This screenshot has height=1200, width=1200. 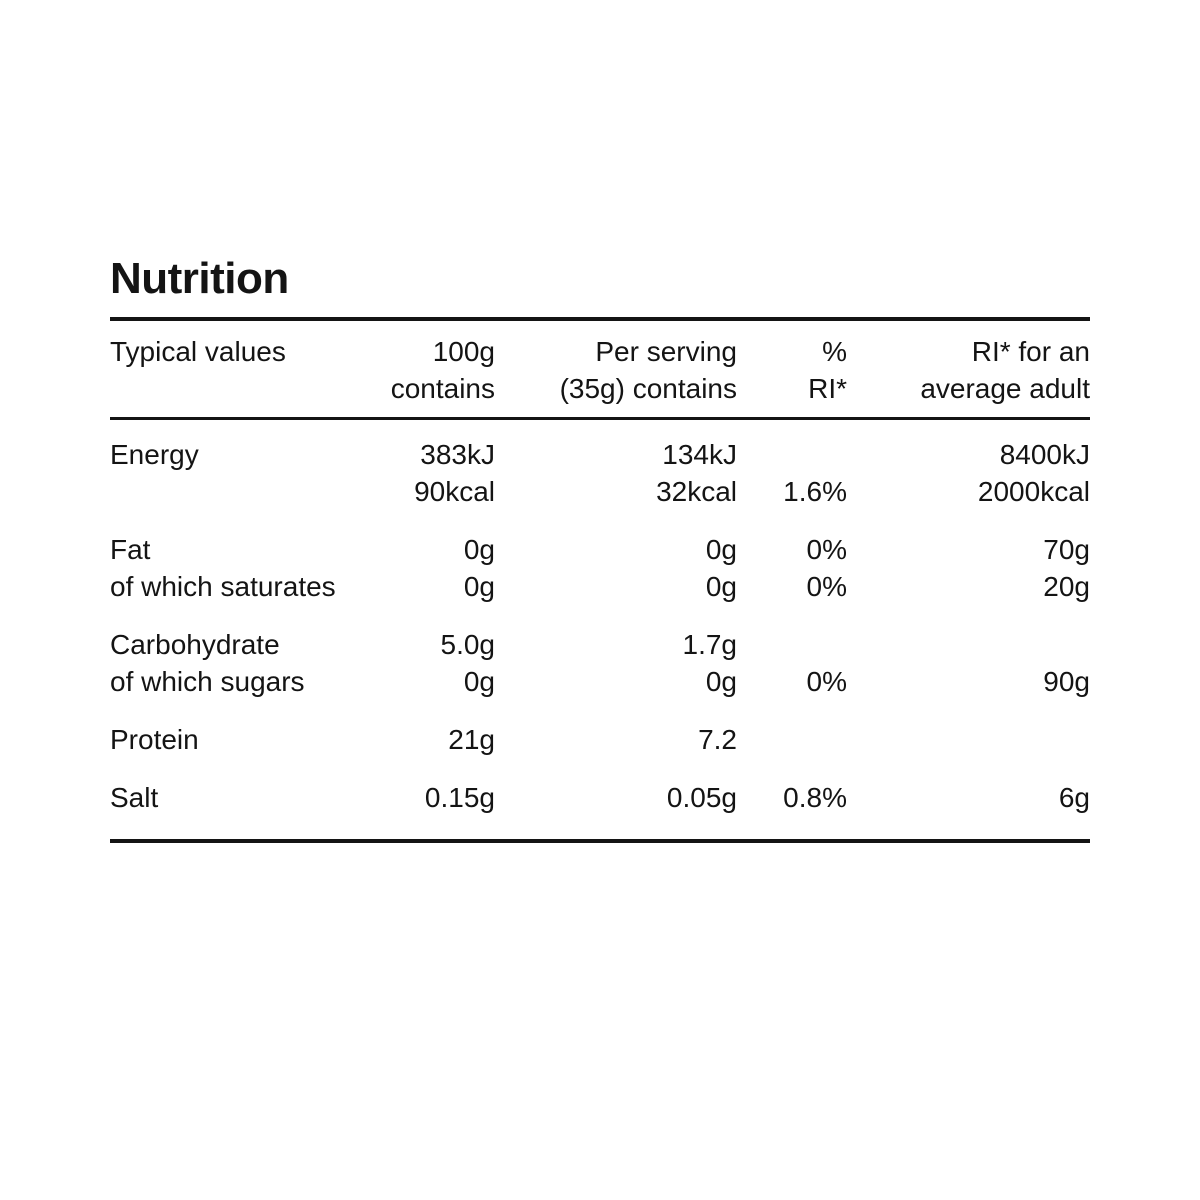 What do you see at coordinates (1074, 797) in the screenshot?
I see `cell-line: 6g` at bounding box center [1074, 797].